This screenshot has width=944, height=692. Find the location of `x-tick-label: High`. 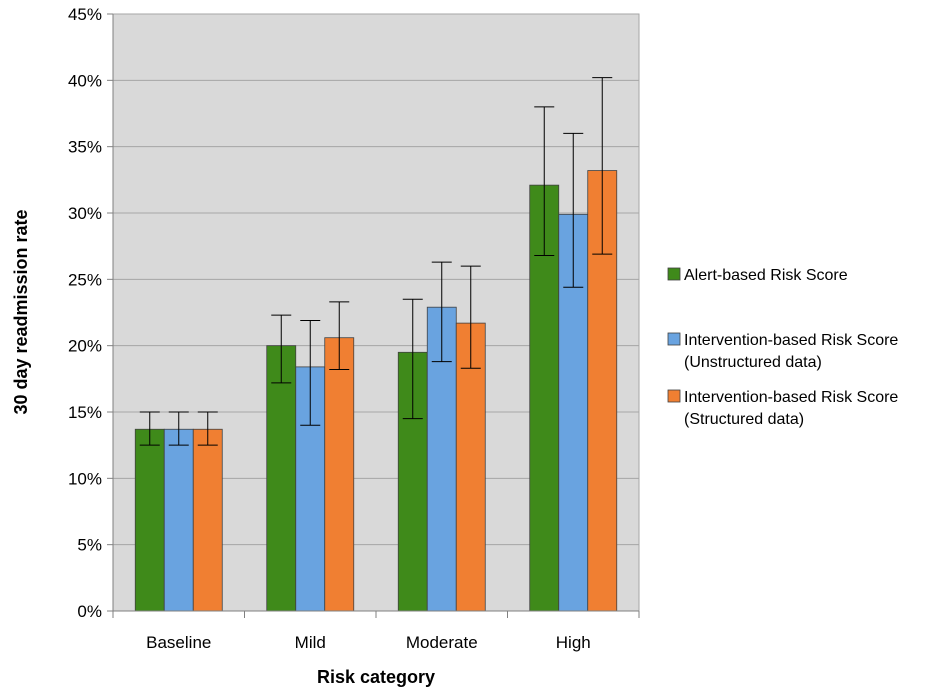

x-tick-label: High is located at coordinates (573, 642).